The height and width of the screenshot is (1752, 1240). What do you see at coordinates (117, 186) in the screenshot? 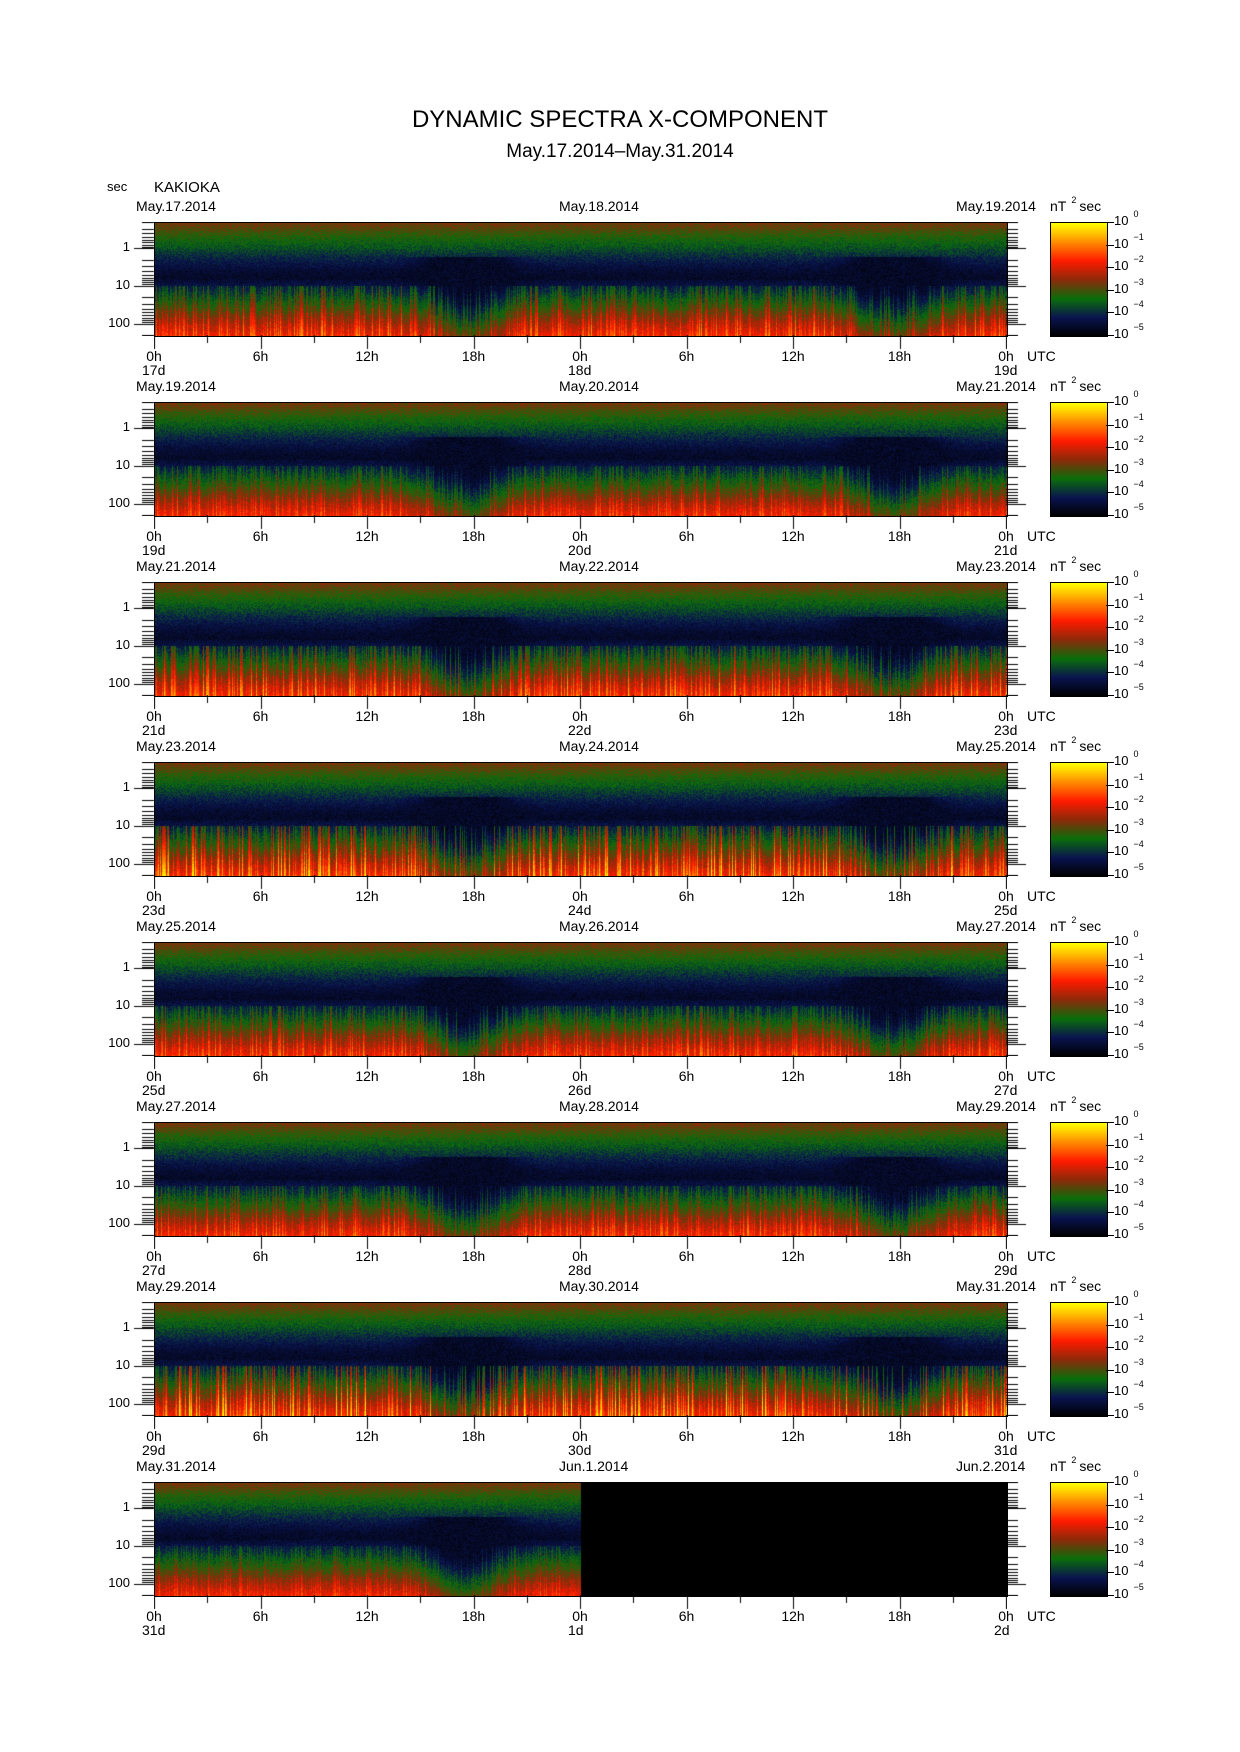
I see `y-unit-label: sec` at bounding box center [117, 186].